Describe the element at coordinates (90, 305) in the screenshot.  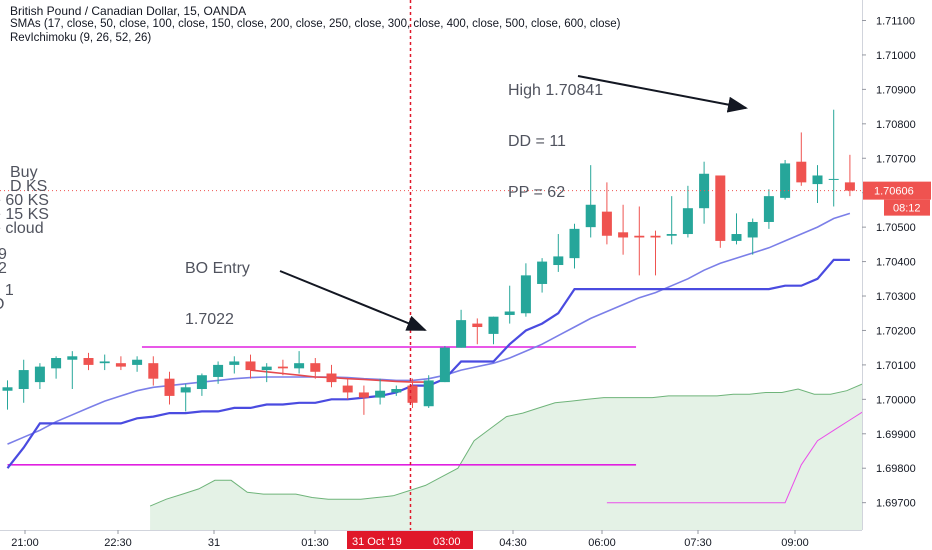
I see `cut-text-o: O` at that location.